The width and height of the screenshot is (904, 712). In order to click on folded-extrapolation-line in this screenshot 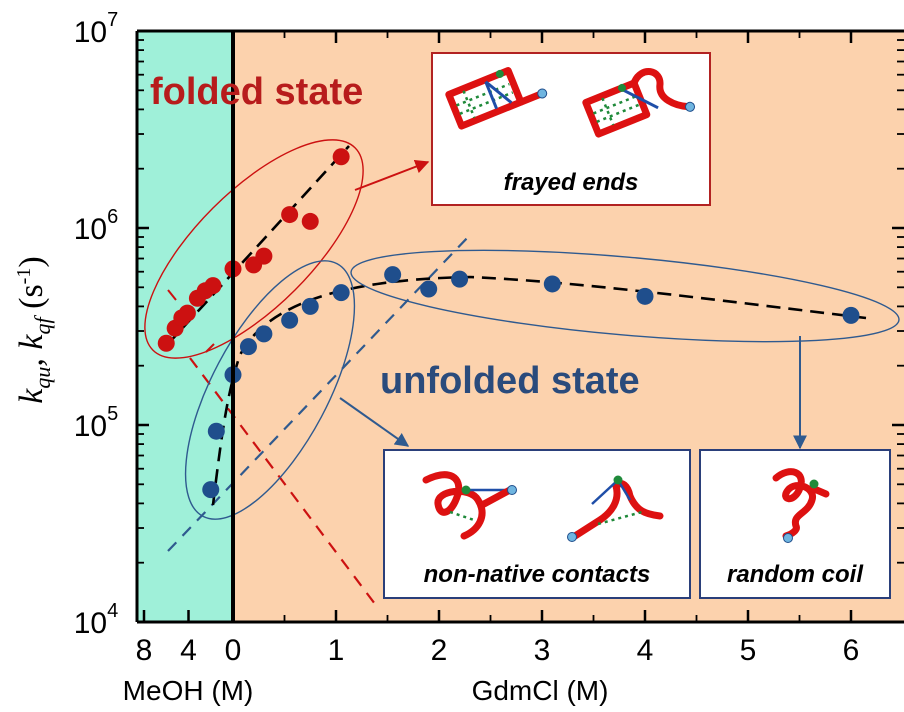, I will do `click(284, 483)`.